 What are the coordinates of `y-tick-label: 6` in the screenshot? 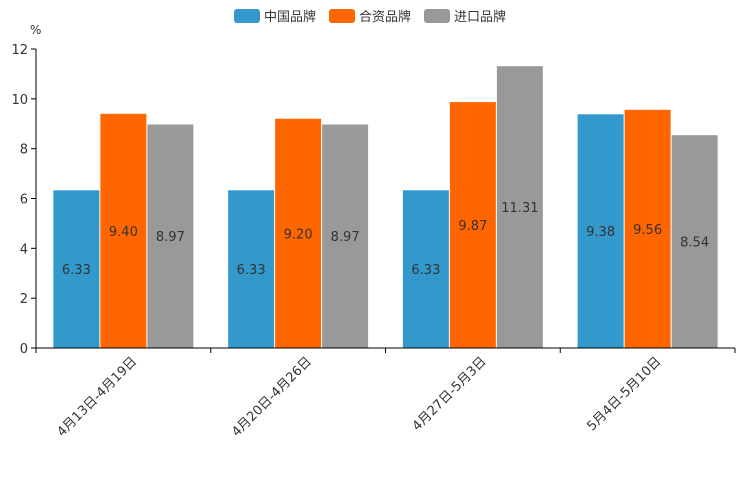 It's located at (24, 200).